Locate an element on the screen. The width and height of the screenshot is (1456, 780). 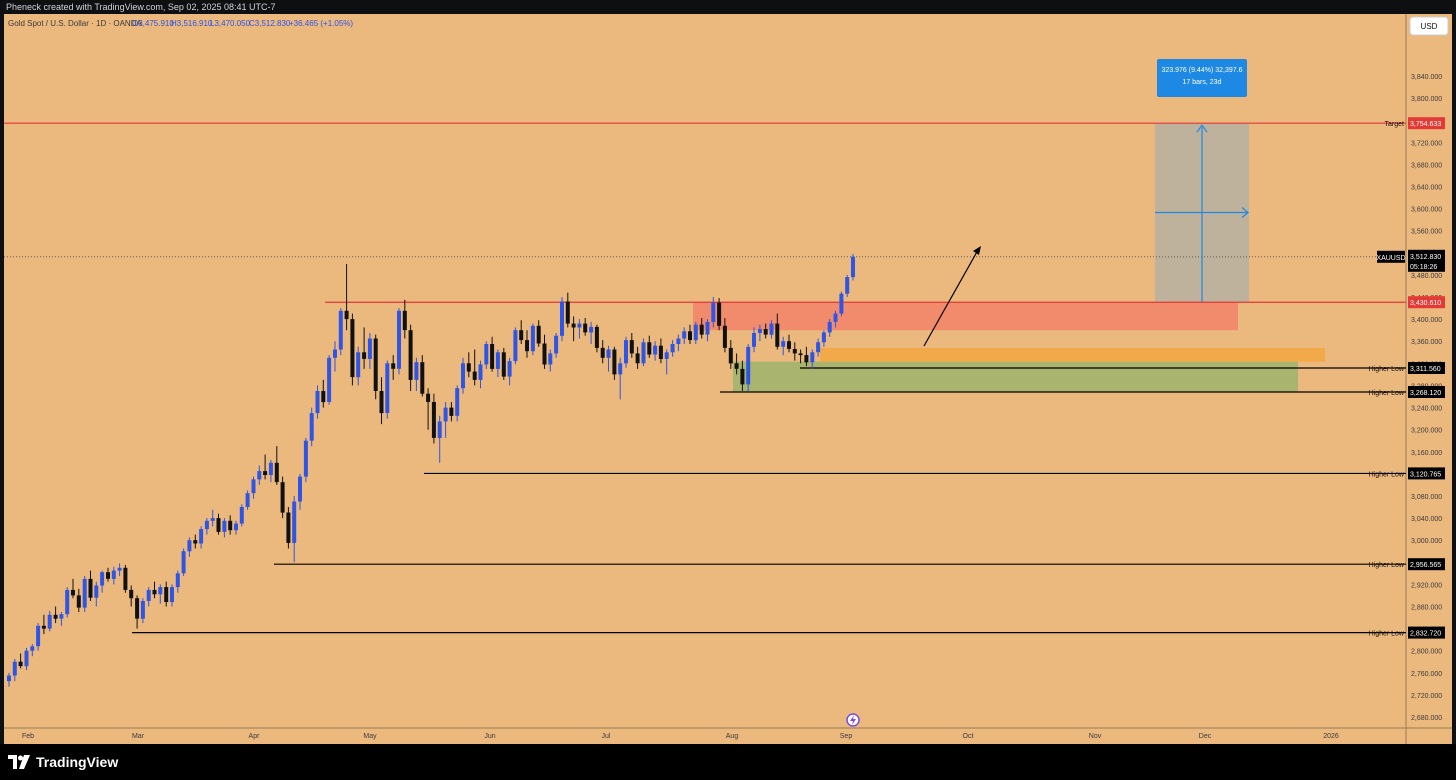
orange-zone is located at coordinates (1072, 354).